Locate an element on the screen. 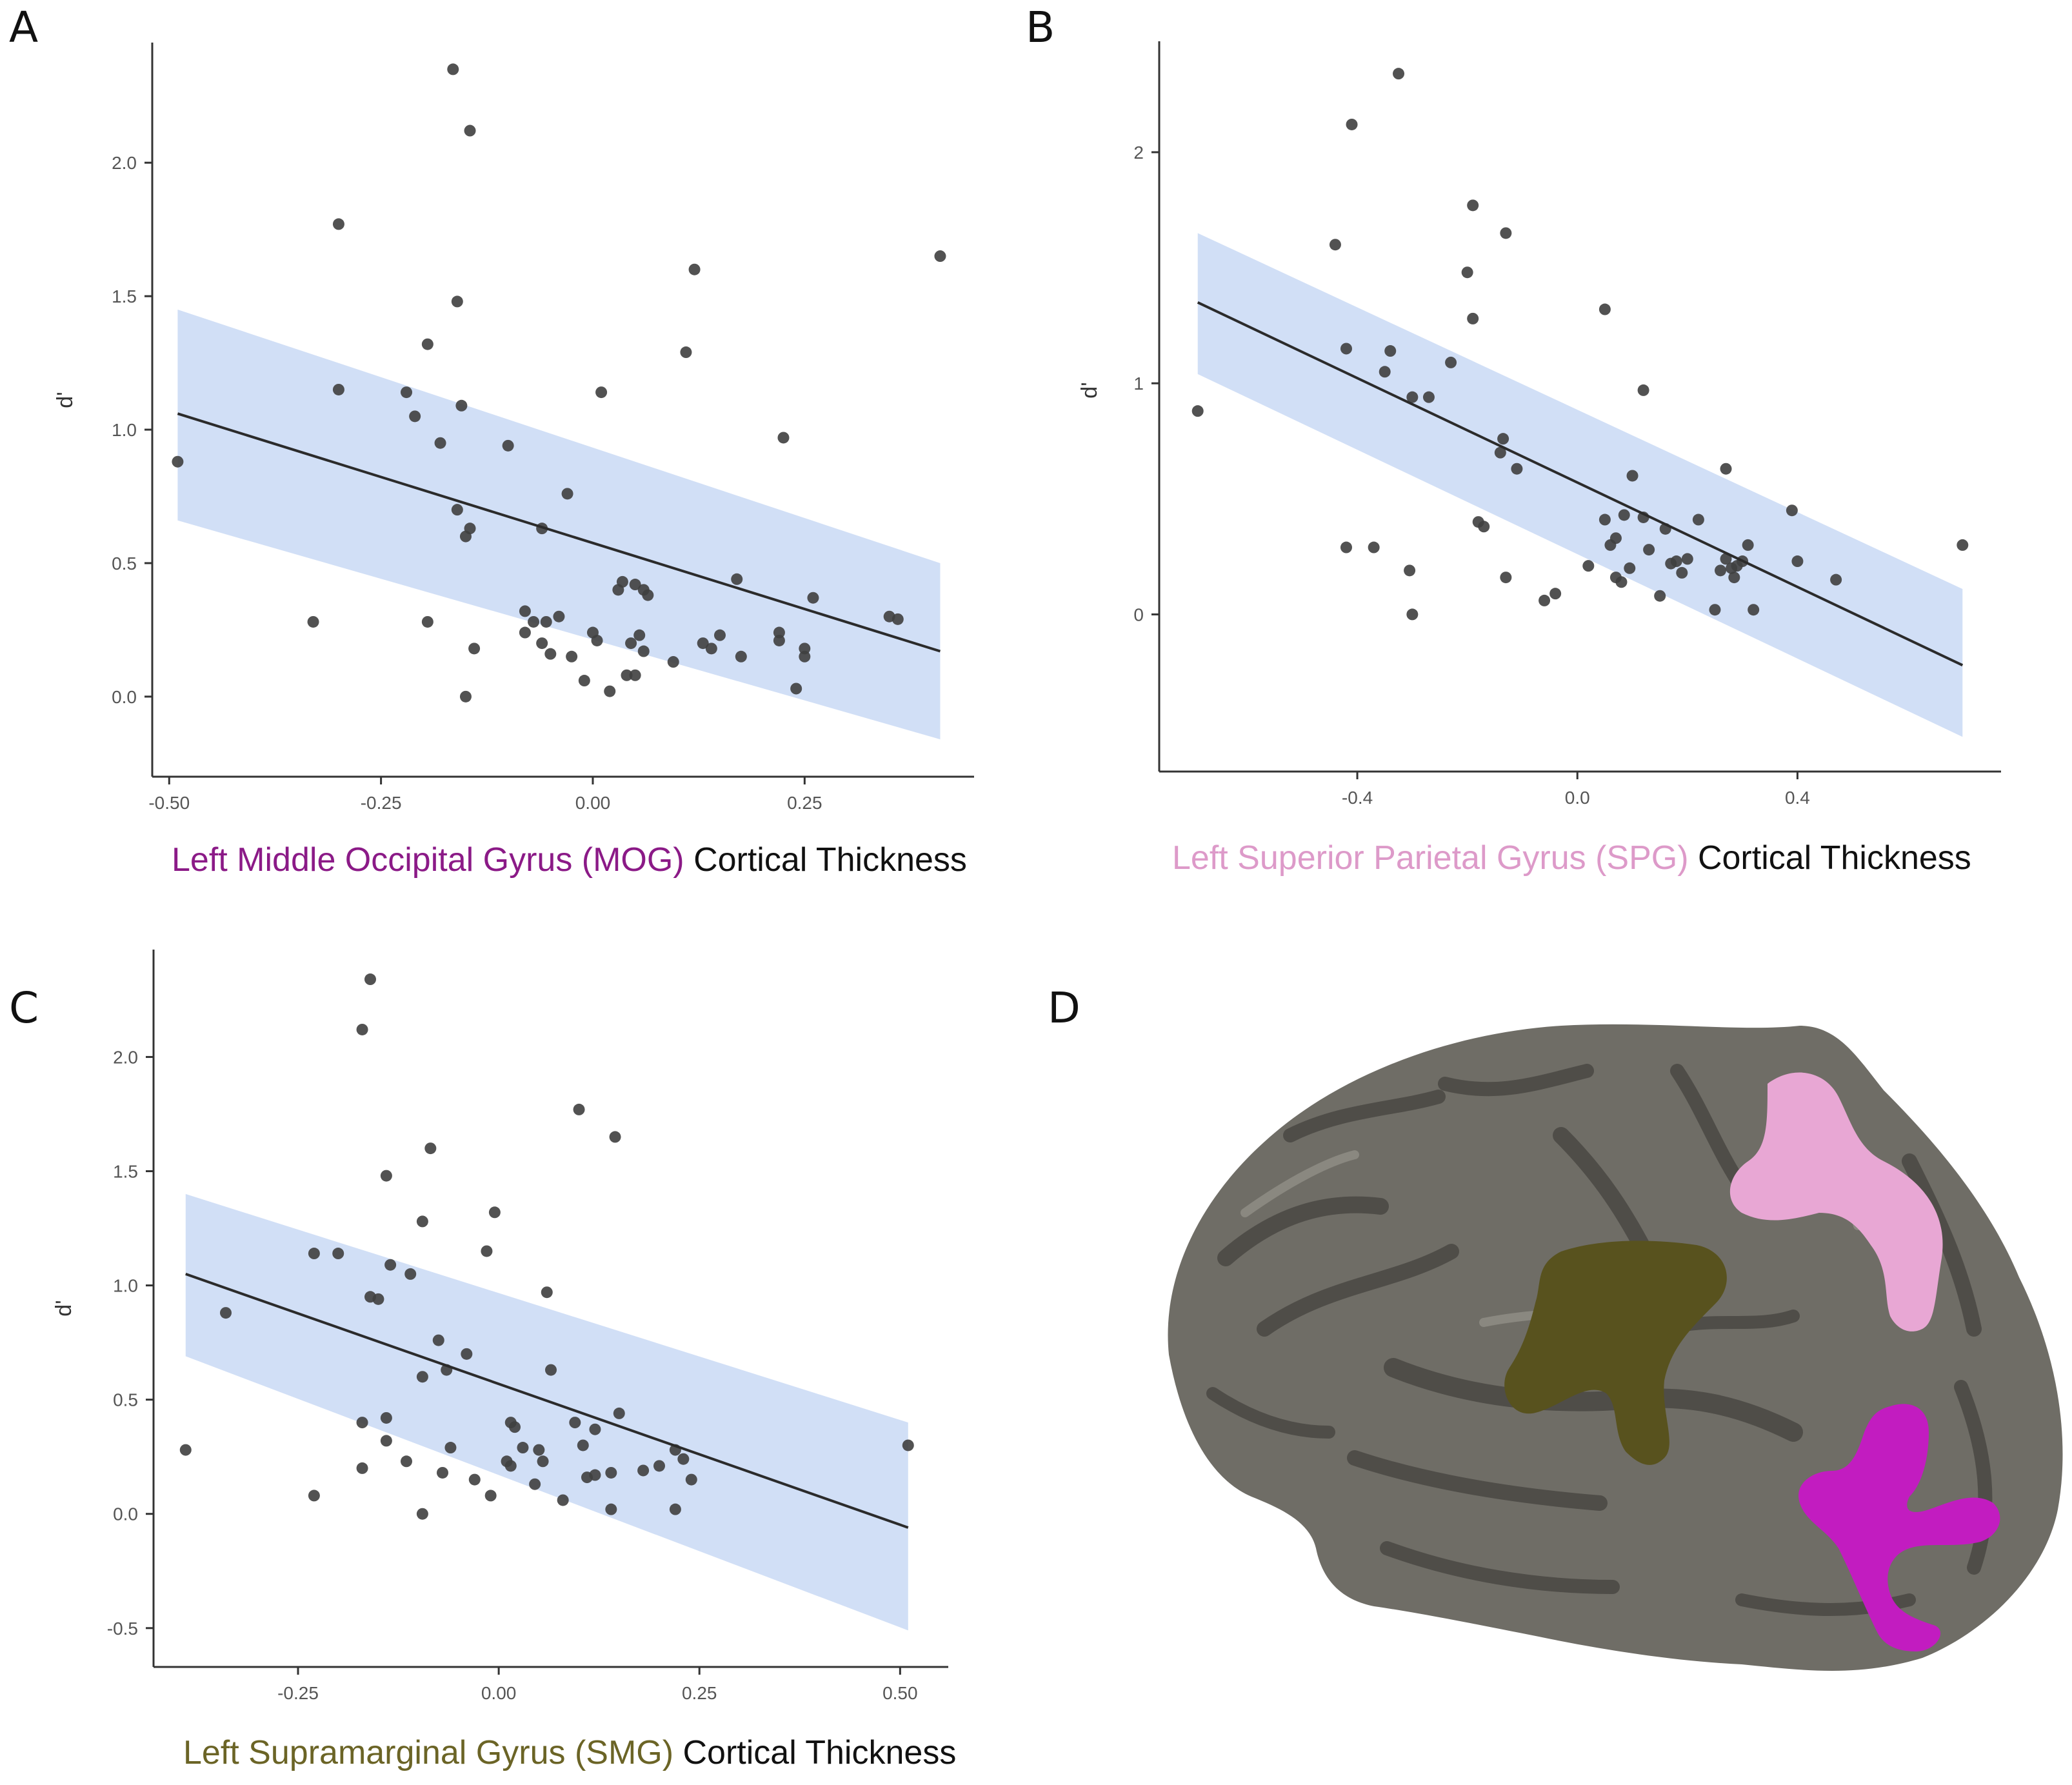 The height and width of the screenshot is (1785, 2072). chart-c-ytick-label: 1.5 is located at coordinates (125, 1172).